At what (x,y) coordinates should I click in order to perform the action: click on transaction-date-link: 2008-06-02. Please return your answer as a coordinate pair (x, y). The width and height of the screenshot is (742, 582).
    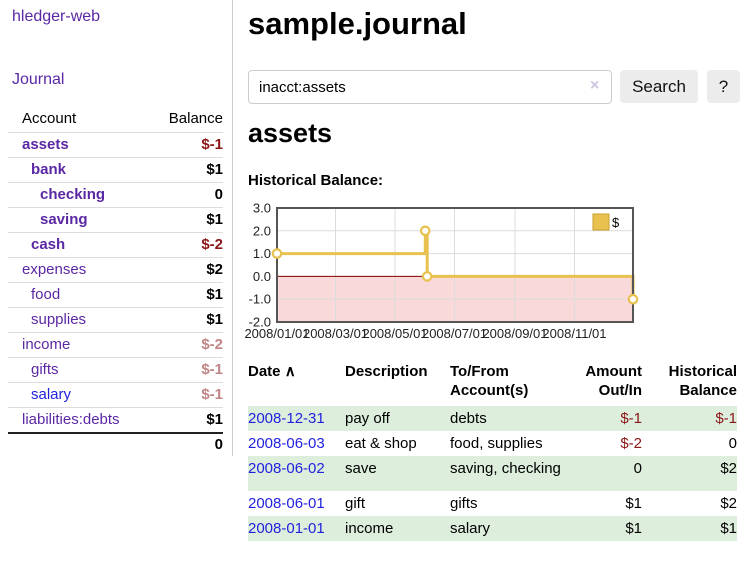
    Looking at the image, I should click on (286, 468).